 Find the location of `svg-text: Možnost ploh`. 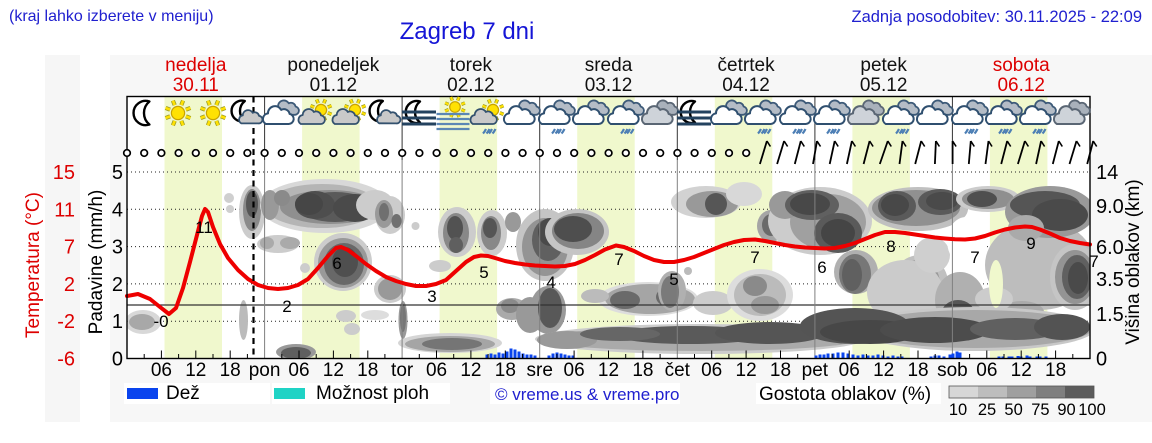

svg-text: Možnost ploh is located at coordinates (372, 393).